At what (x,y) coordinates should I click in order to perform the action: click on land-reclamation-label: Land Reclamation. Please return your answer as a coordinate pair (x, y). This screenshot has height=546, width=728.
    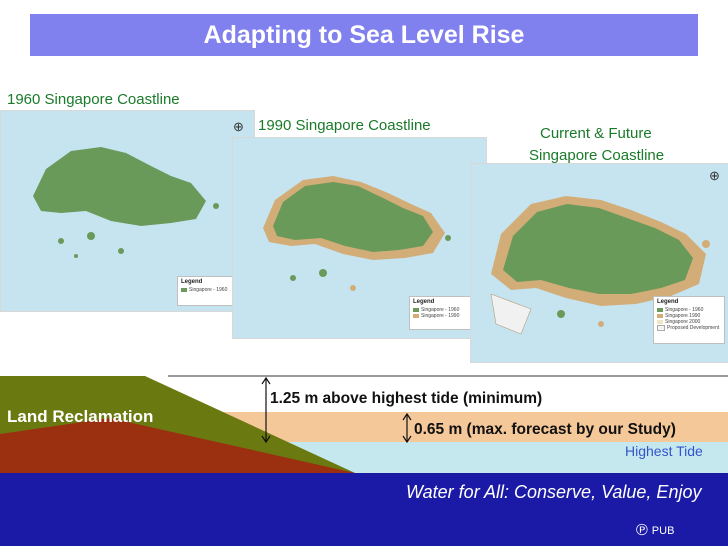
    Looking at the image, I should click on (80, 416).